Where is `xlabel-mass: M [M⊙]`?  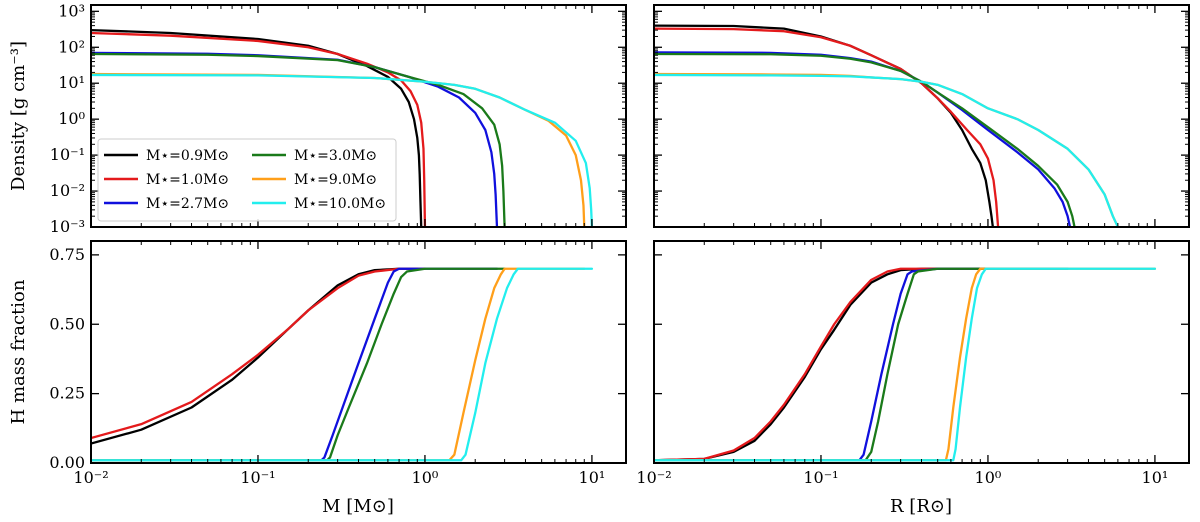
xlabel-mass: M [M⊙] is located at coordinates (358, 506).